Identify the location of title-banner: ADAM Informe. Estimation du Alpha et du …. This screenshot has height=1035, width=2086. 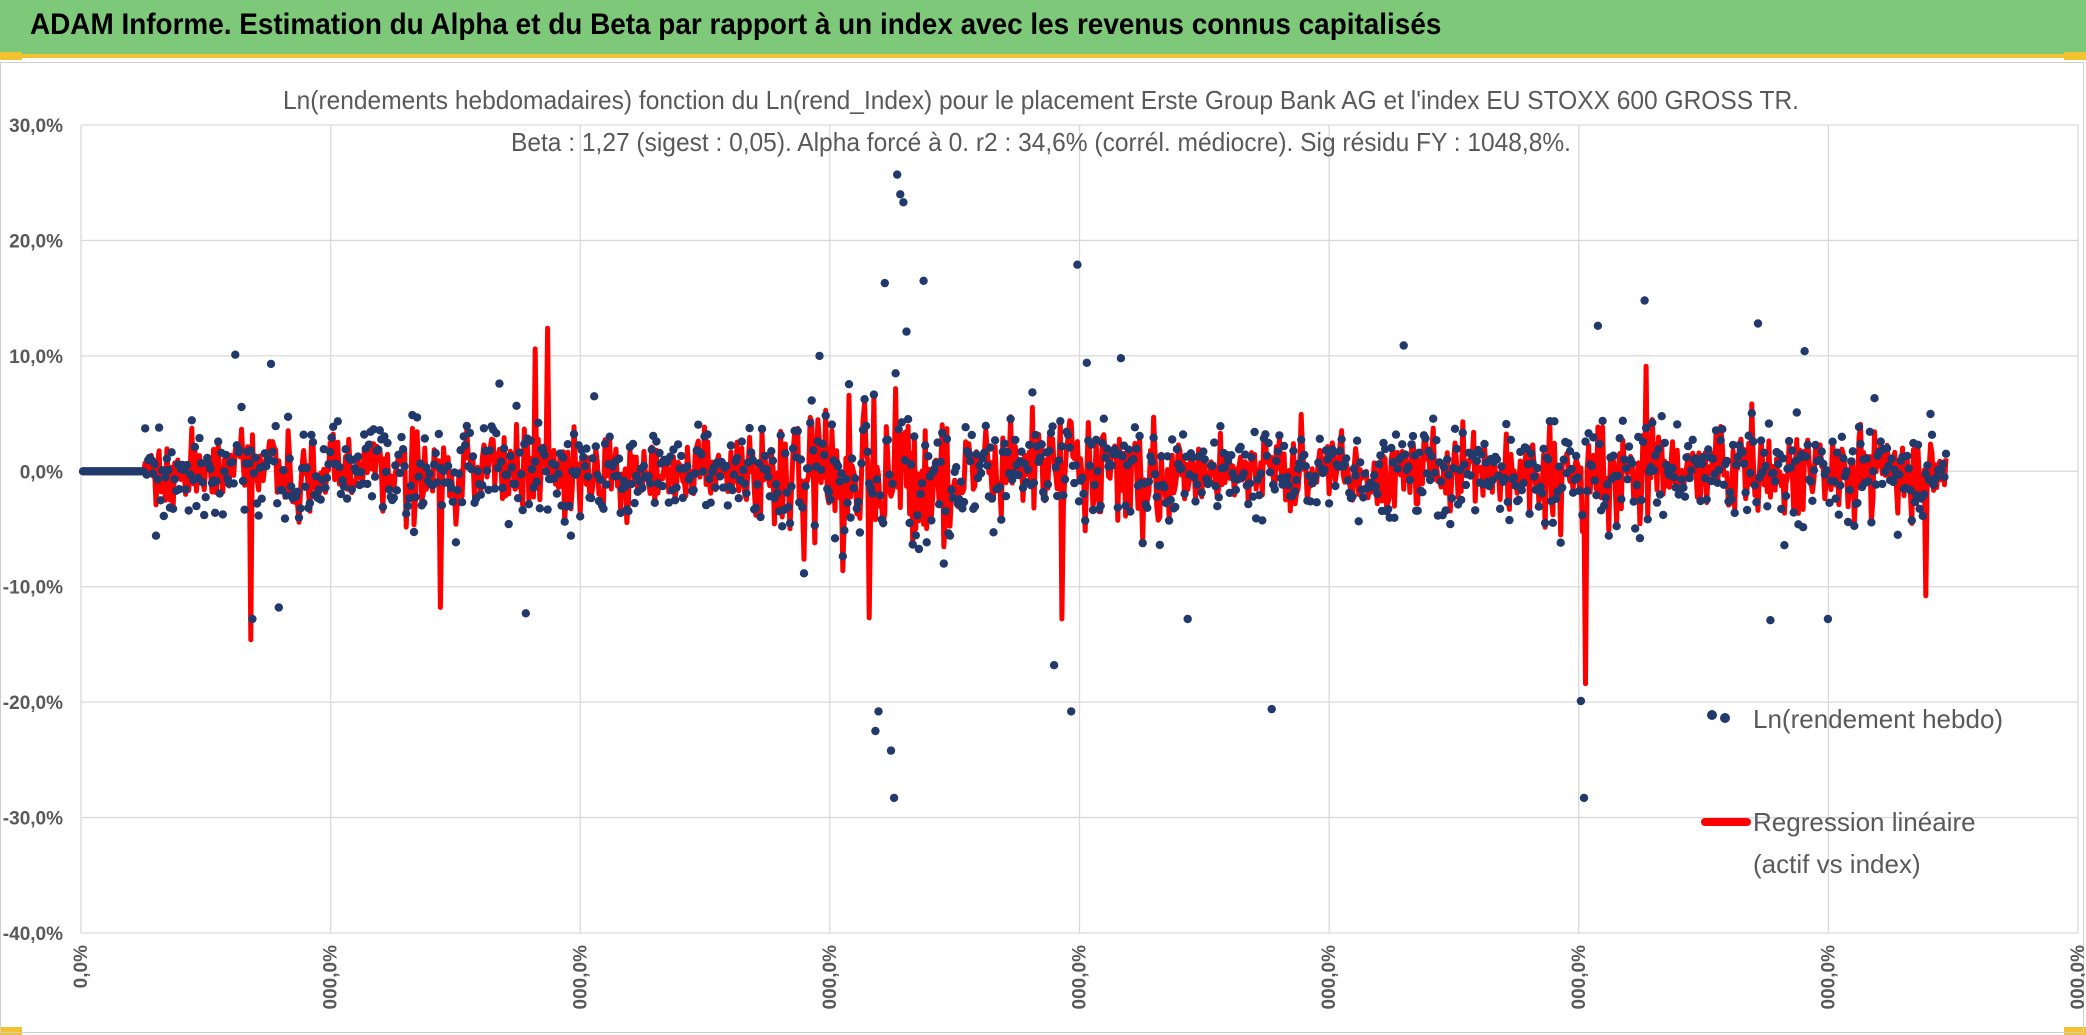
(1043, 29).